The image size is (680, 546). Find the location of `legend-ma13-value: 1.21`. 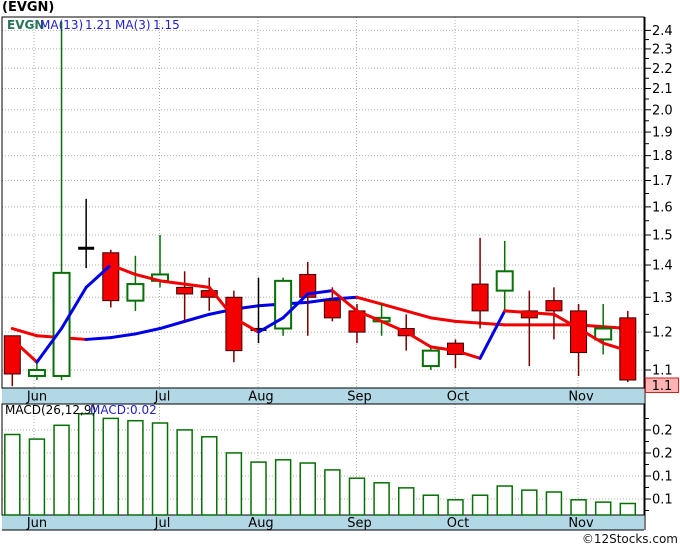

legend-ma13-value: 1.21 is located at coordinates (98, 25).